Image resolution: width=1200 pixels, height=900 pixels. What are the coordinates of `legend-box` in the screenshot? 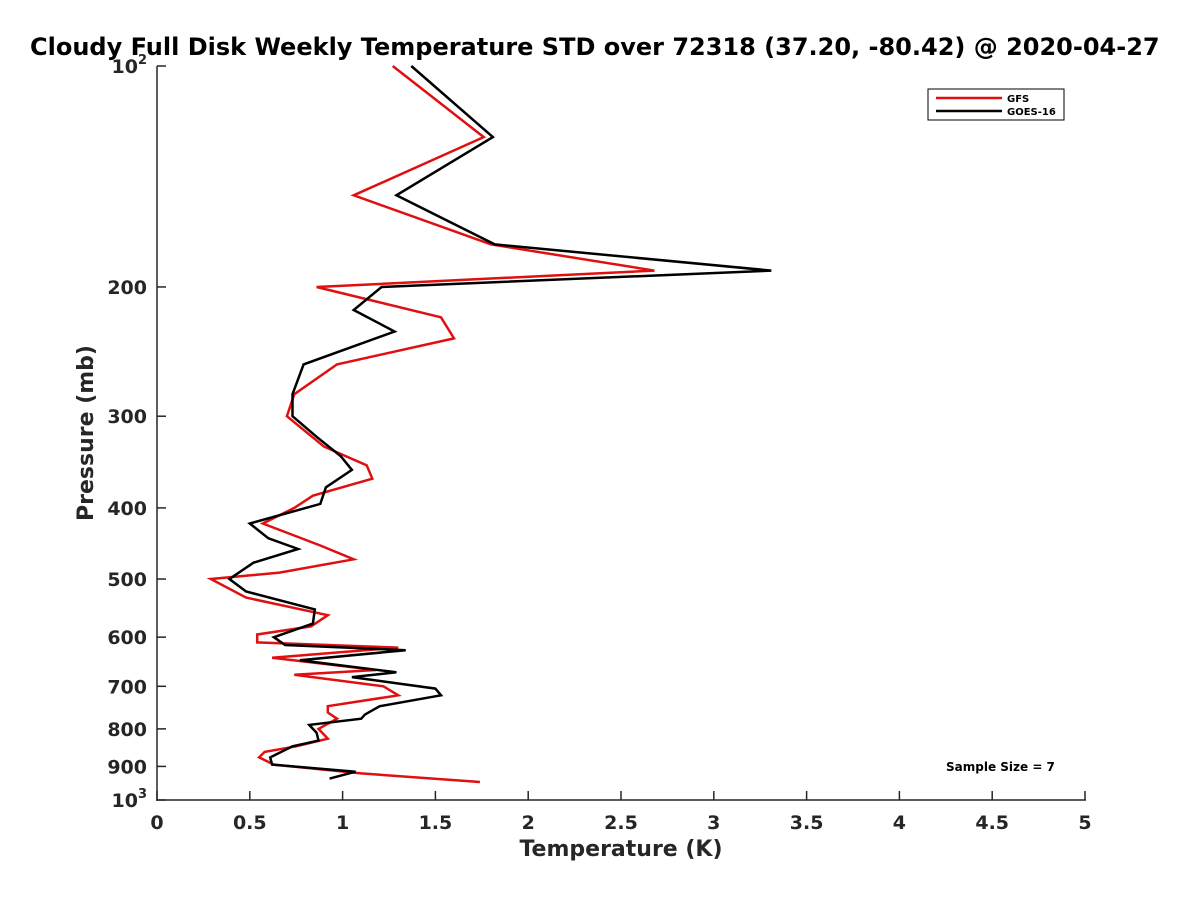 It's located at (996, 104).